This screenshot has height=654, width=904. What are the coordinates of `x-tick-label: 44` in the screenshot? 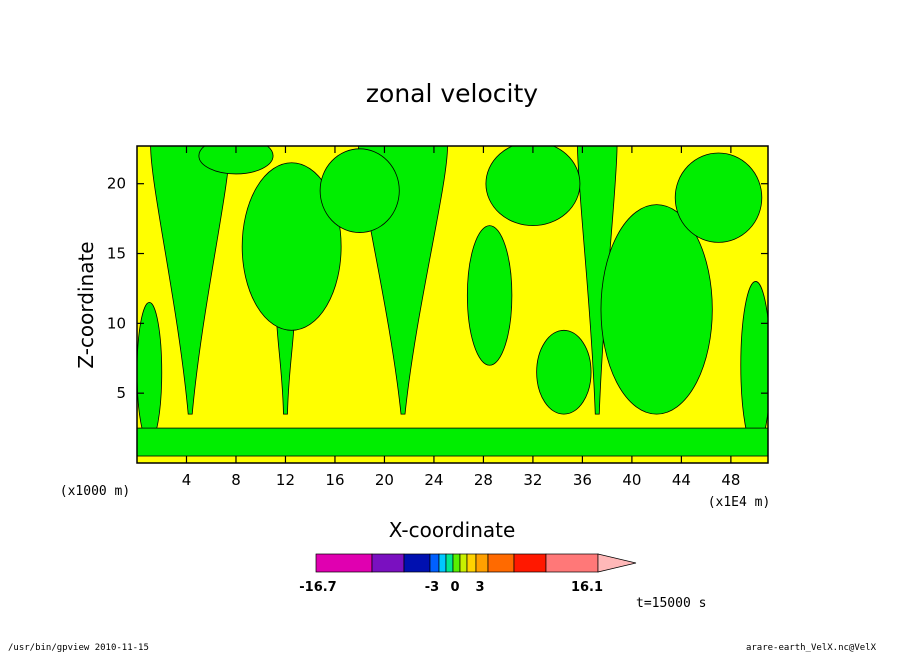 It's located at (681, 480).